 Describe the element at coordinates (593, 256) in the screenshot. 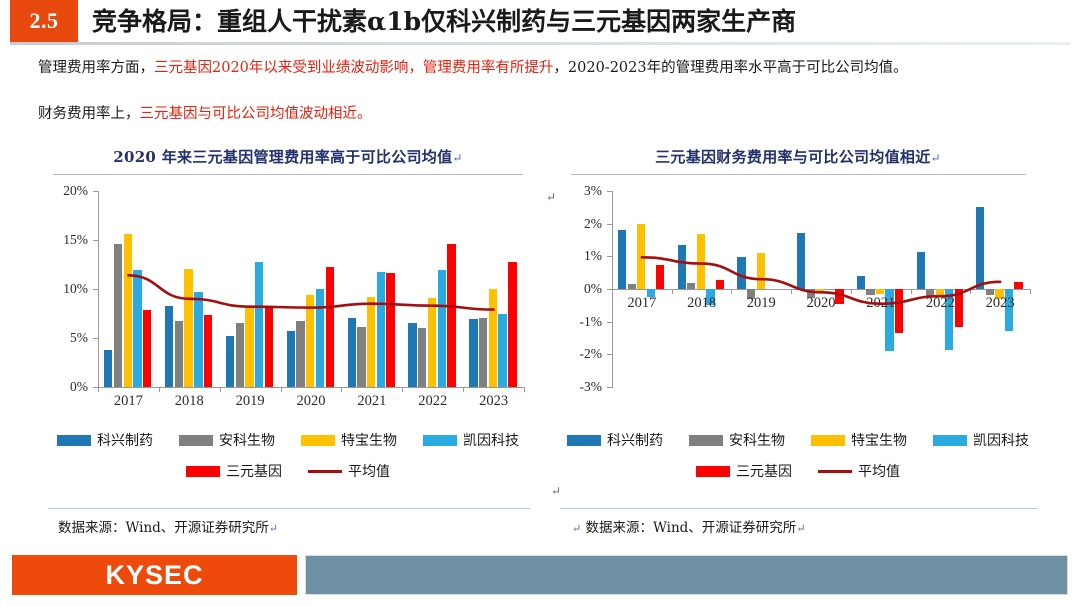

I see `y-axis-tick-label: 1%` at that location.